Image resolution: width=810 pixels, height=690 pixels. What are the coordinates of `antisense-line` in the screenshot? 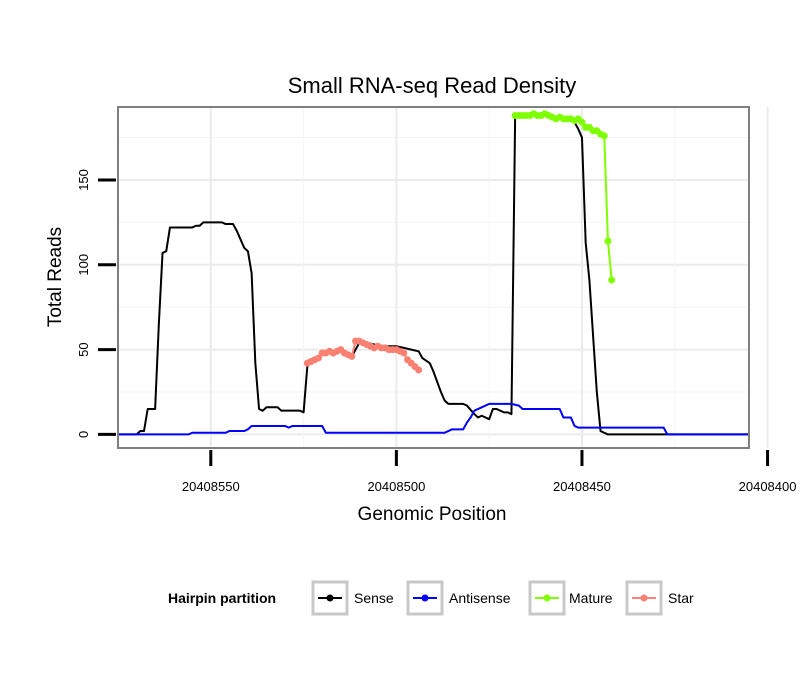 It's located at (433, 419).